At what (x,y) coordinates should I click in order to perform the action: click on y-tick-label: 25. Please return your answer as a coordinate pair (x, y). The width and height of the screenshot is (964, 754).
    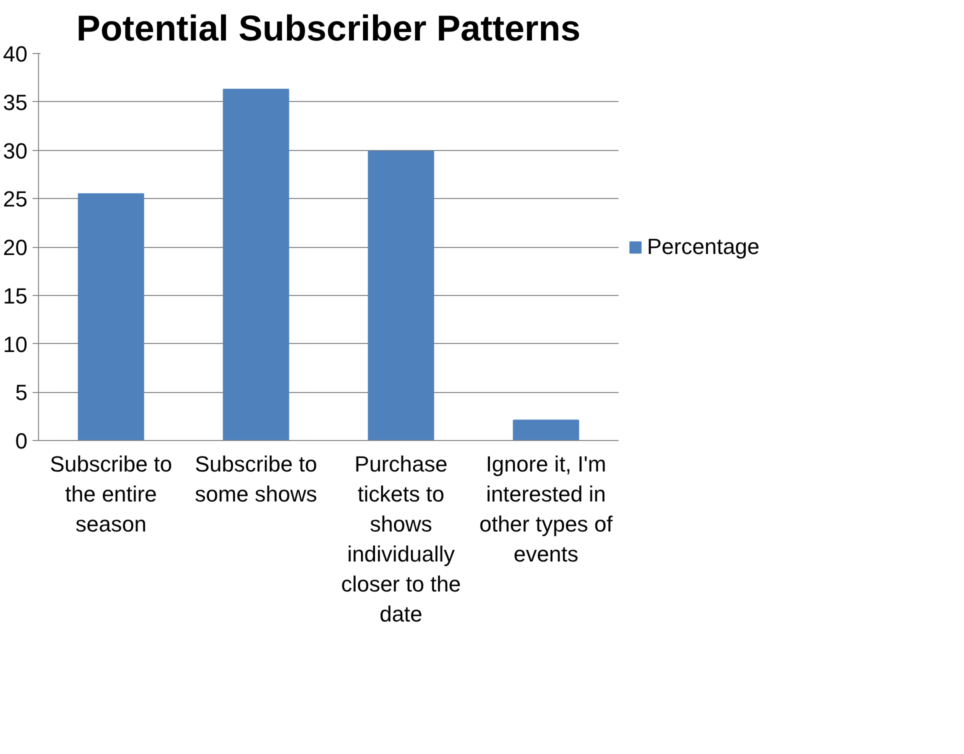
    Looking at the image, I should click on (15, 199).